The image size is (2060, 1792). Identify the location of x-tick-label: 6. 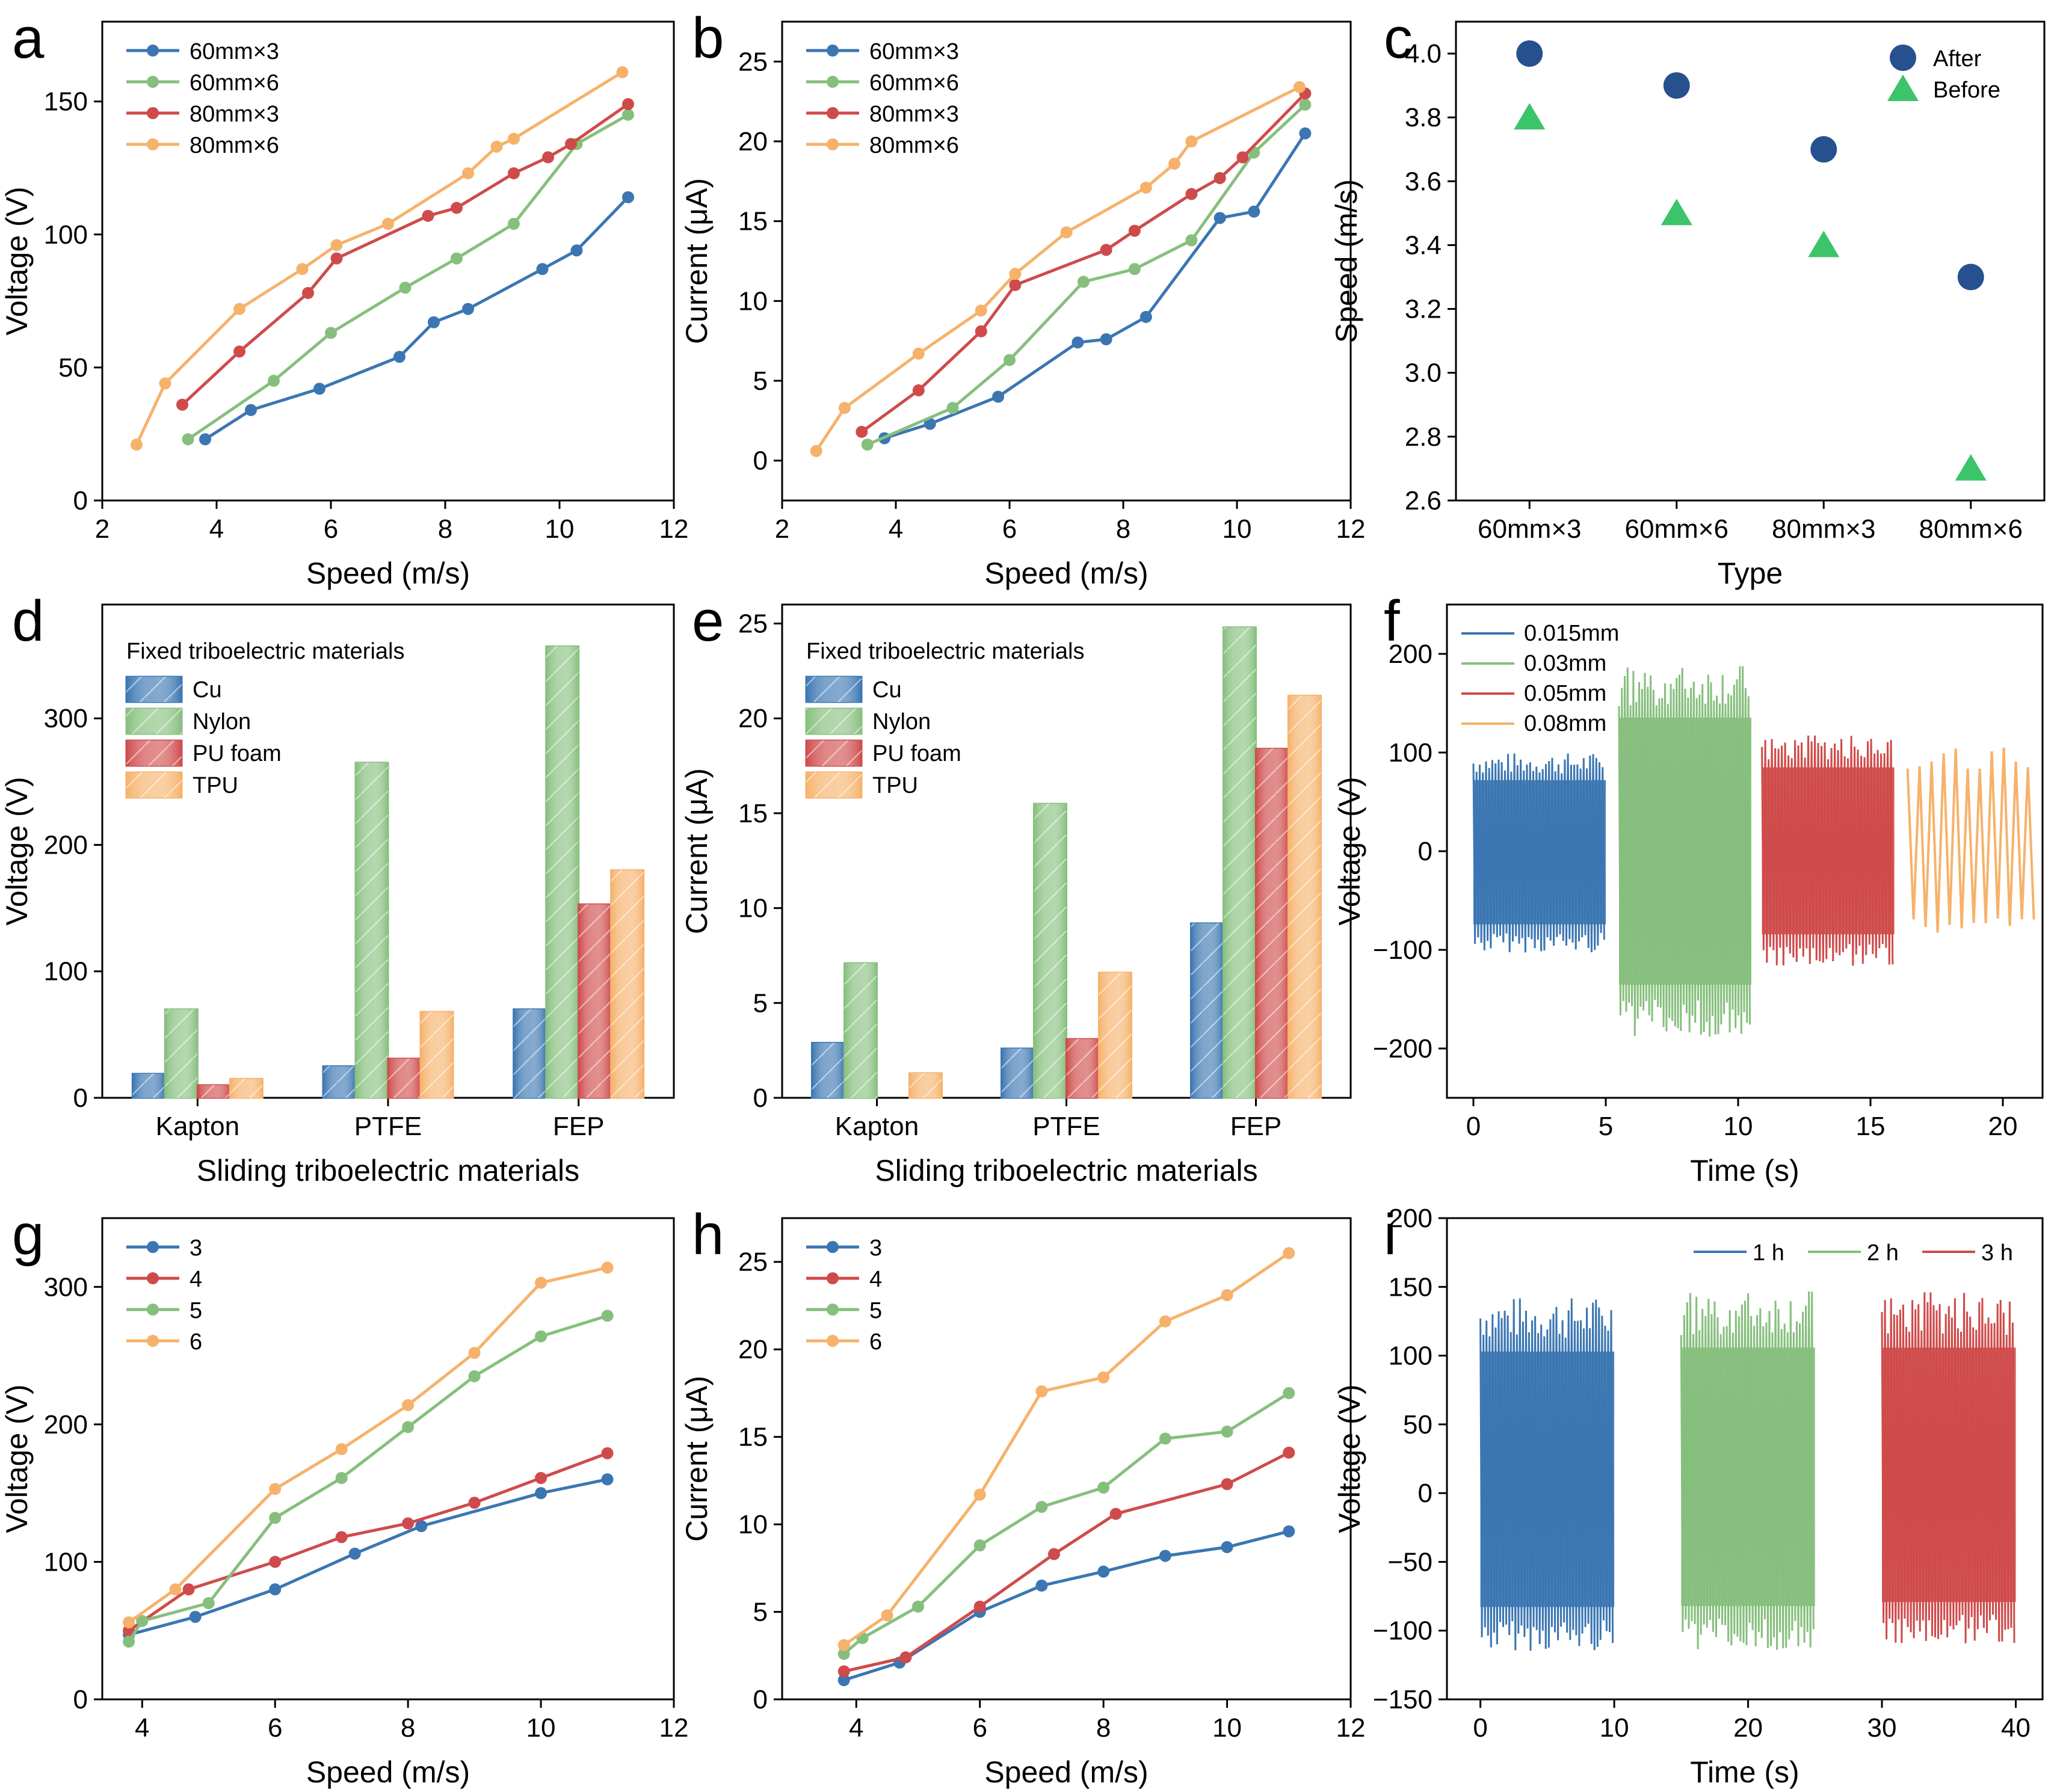
(980, 1728).